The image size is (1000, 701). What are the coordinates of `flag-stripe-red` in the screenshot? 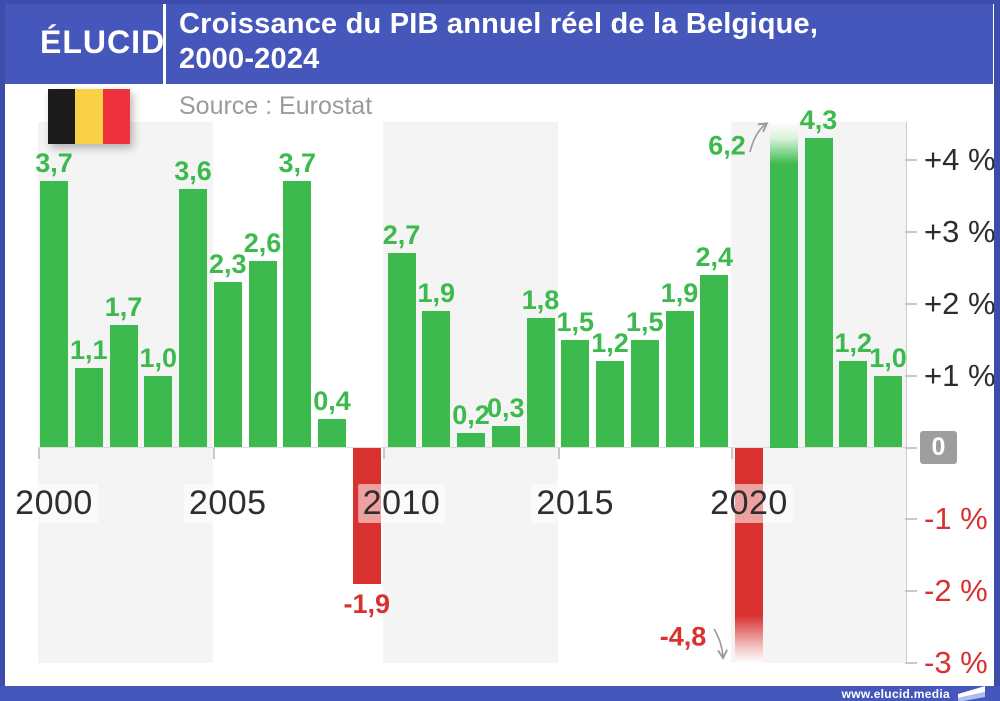 It's located at (116, 116).